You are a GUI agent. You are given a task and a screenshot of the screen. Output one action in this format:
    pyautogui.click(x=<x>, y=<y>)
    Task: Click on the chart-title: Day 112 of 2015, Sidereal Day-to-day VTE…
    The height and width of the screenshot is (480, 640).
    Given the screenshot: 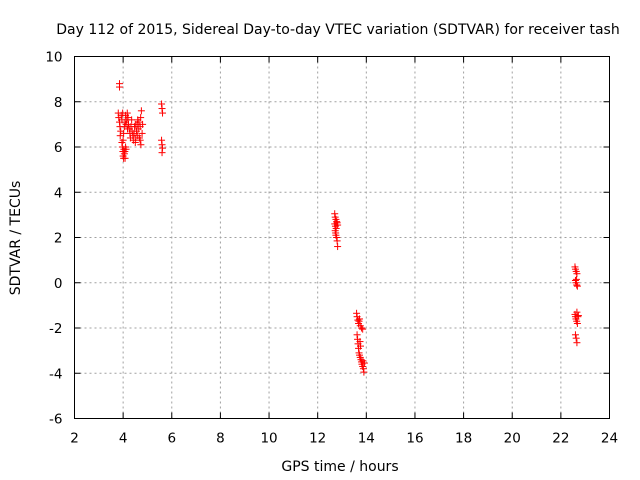 What is the action you would take?
    pyautogui.click(x=337, y=30)
    